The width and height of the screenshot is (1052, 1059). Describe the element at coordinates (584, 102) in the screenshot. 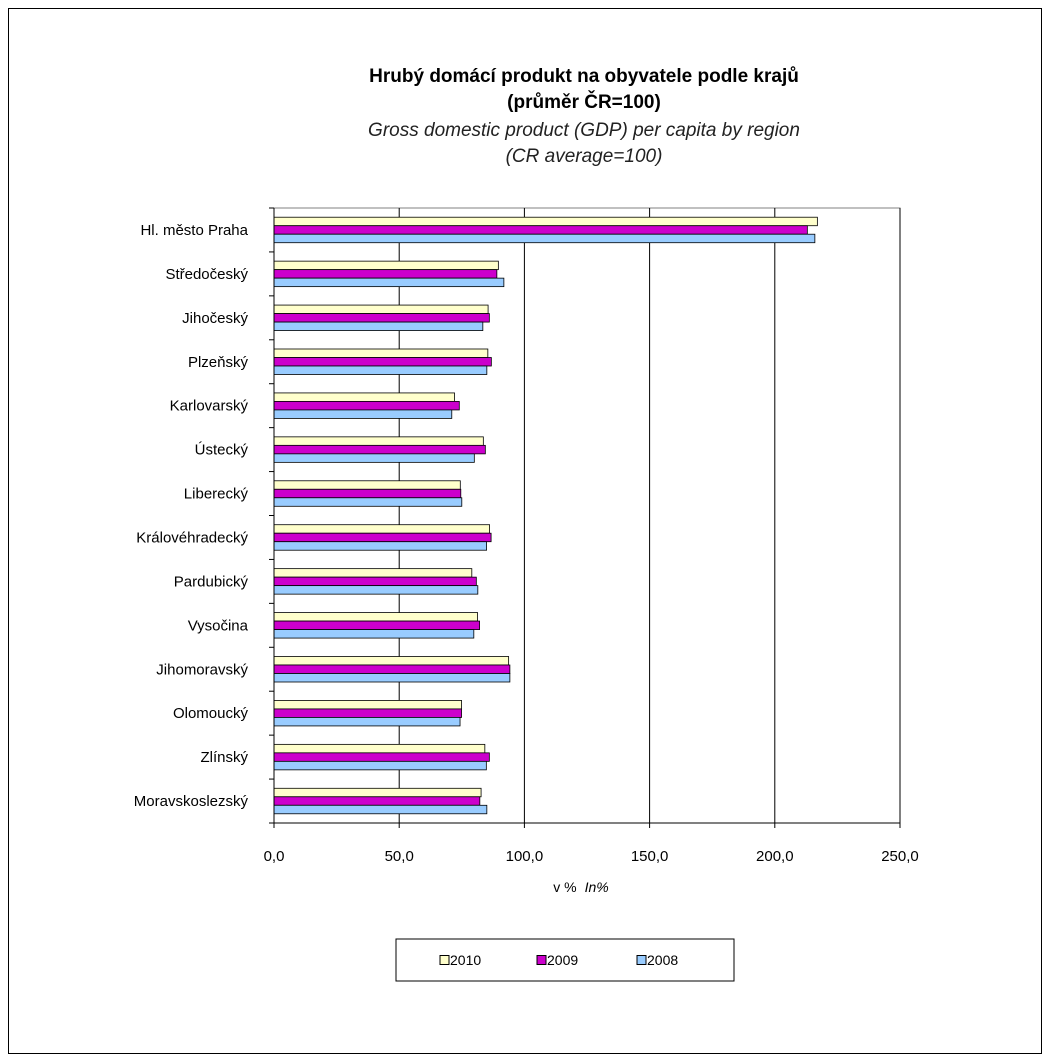

I see `chart-title-line2: (průměr ČR=100)` at that location.